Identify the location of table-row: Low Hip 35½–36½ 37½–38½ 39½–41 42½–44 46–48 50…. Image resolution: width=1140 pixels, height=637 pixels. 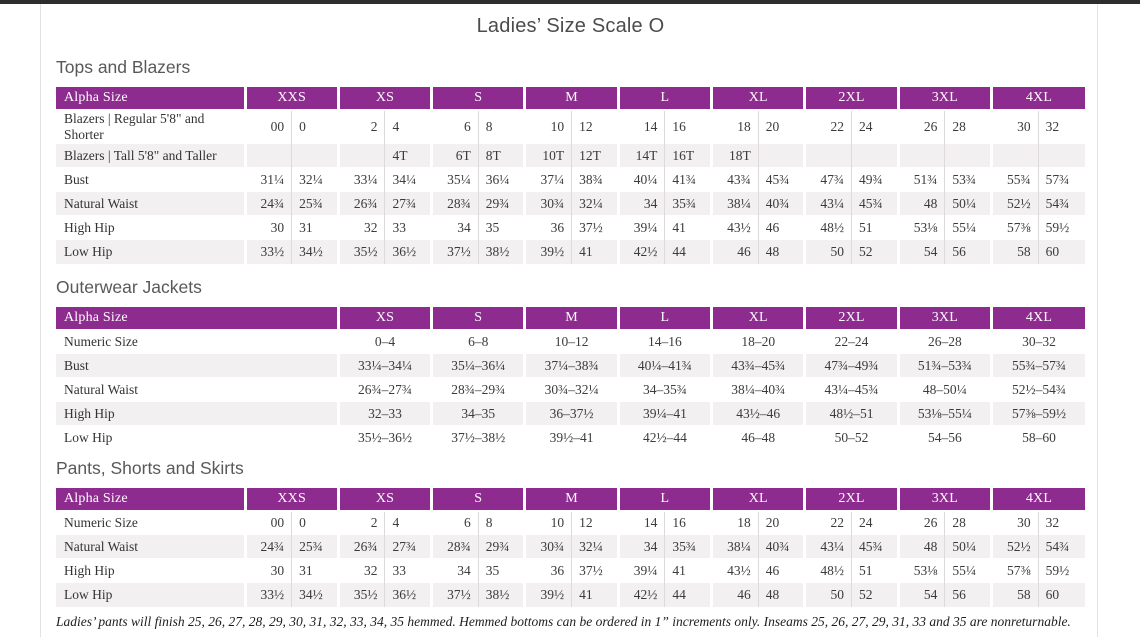
(570, 437).